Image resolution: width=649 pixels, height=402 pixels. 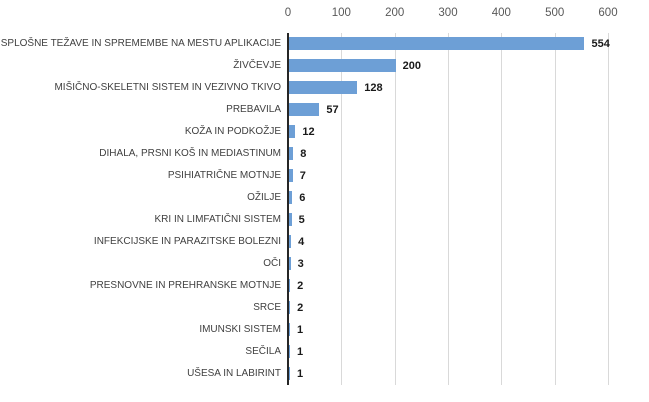 What do you see at coordinates (324, 176) in the screenshot?
I see `bar-row: PSIHIATRIČNE MOTNJE 7` at bounding box center [324, 176].